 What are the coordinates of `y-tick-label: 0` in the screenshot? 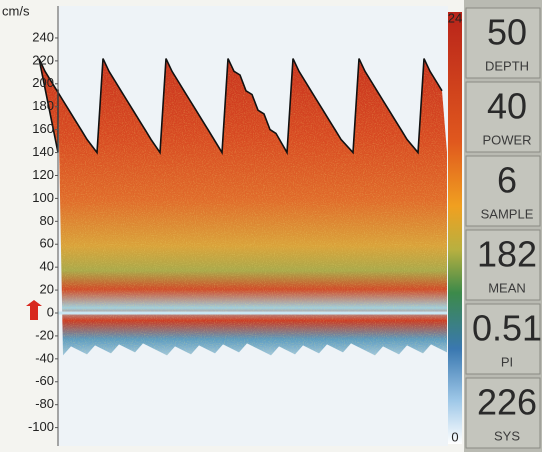 It's located at (50, 311).